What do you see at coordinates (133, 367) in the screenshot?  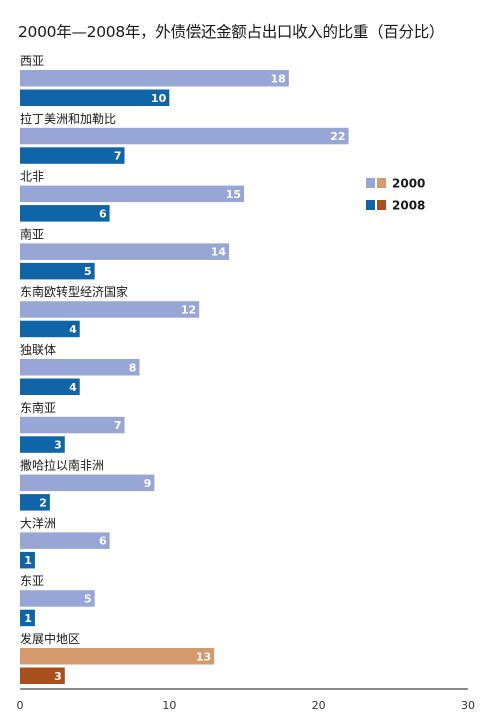 I see `data-label: 8` at bounding box center [133, 367].